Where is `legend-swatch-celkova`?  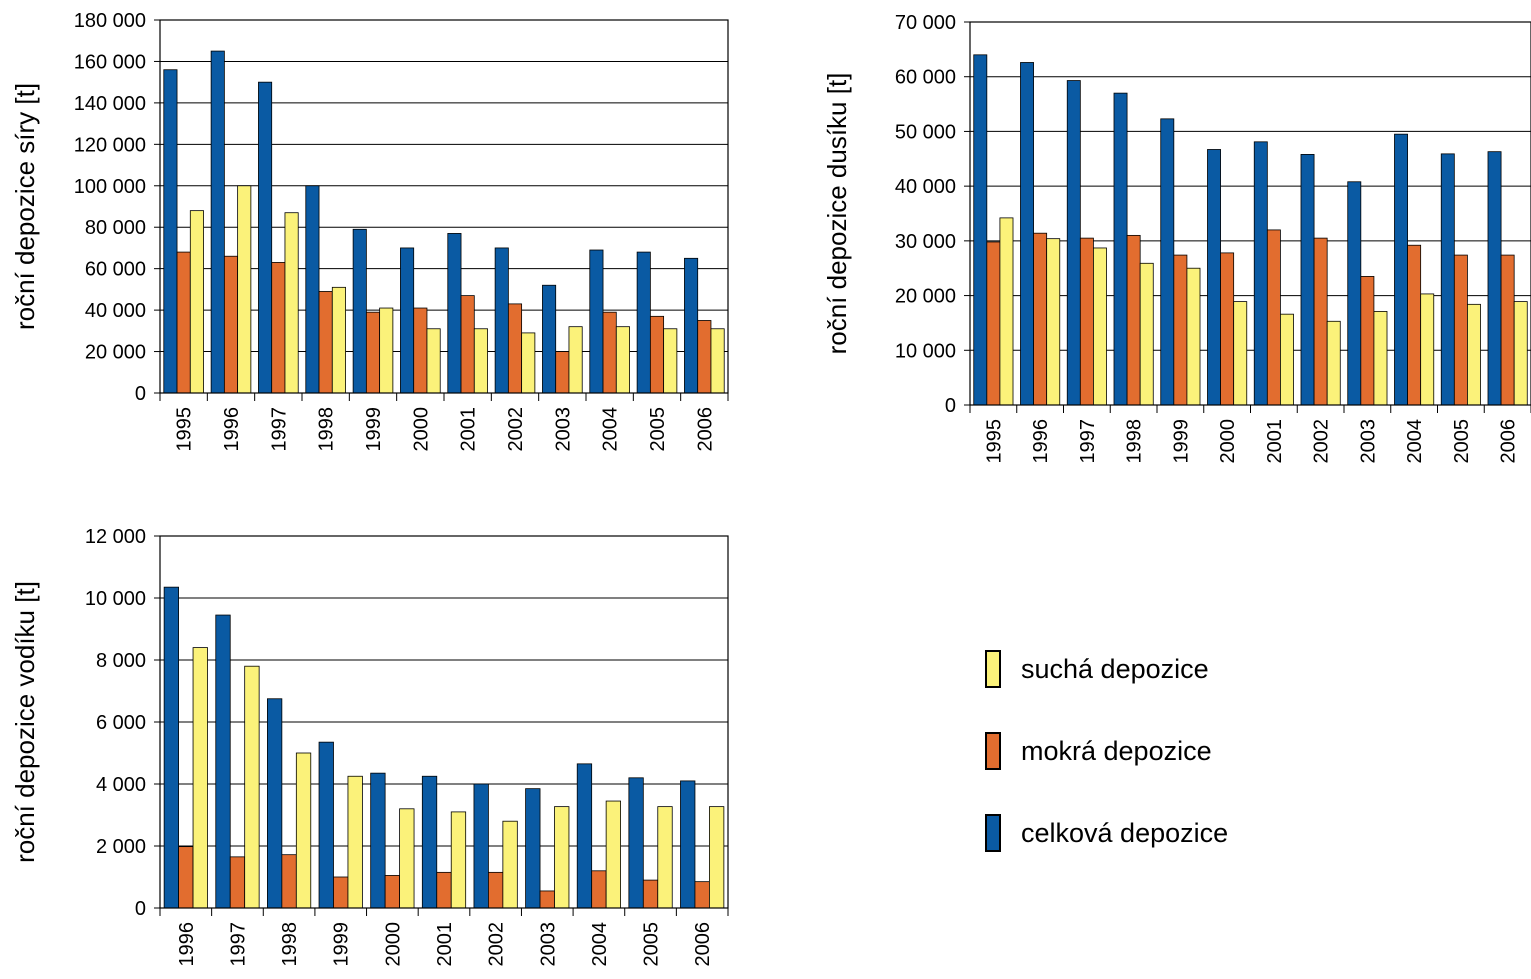
legend-swatch-celkova is located at coordinates (993, 833).